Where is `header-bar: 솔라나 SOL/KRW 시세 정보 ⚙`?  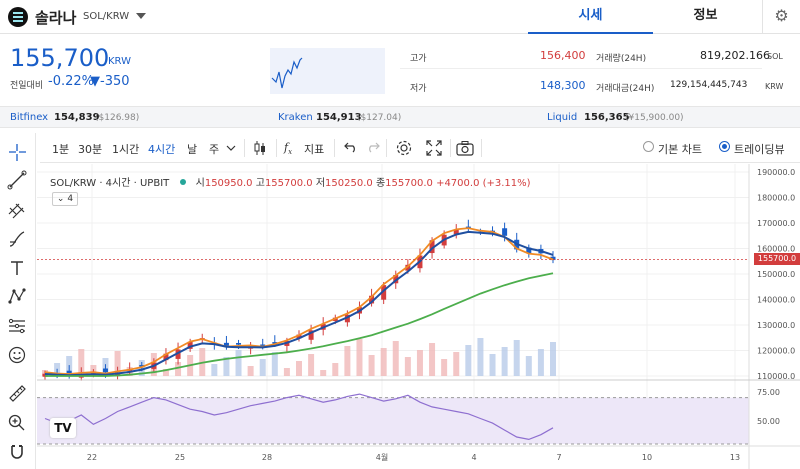
header-bar: 솔라나 SOL/KRW 시세 정보 ⚙ is located at coordinates (400, 17).